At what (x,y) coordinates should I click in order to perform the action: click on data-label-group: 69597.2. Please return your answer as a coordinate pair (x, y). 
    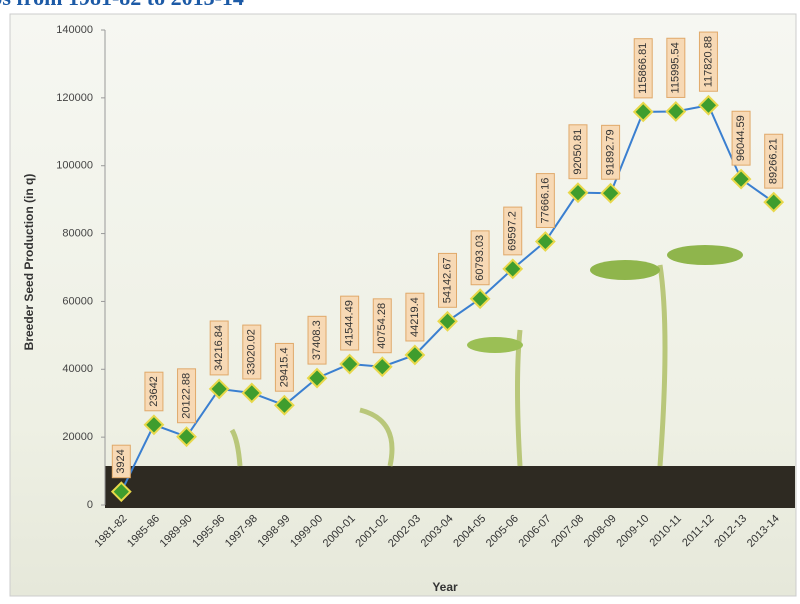
    Looking at the image, I should click on (513, 231).